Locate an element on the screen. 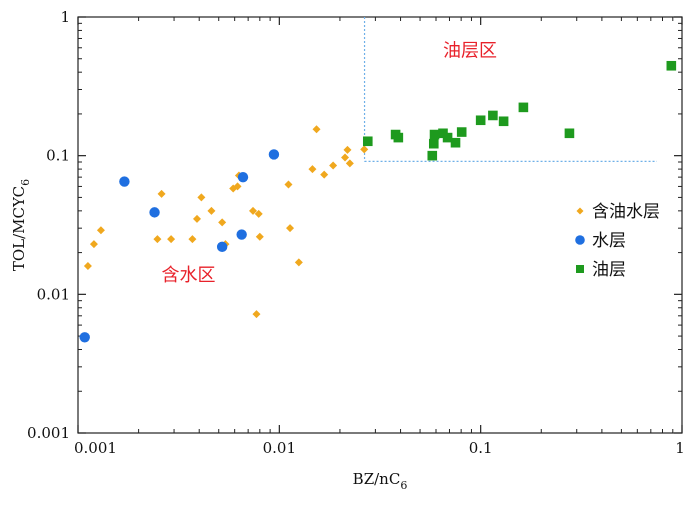 Image resolution: width=700 pixels, height=522 pixels. x-axis-title-sub: 6 is located at coordinates (403, 485).